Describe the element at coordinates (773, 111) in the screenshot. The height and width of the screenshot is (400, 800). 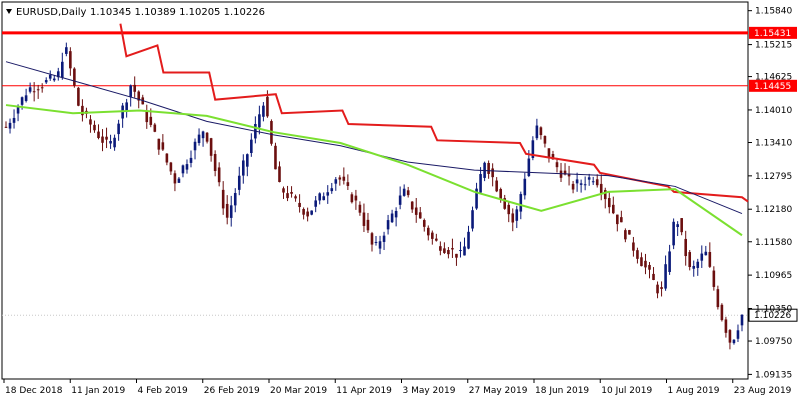
I see `y-tick-label: 1.14010` at that location.